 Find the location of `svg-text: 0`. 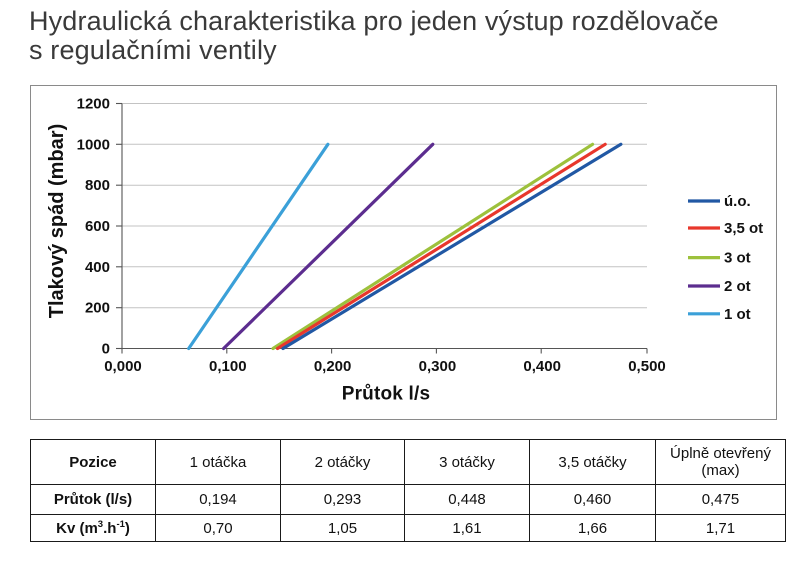

svg-text: 0 is located at coordinates (106, 349).